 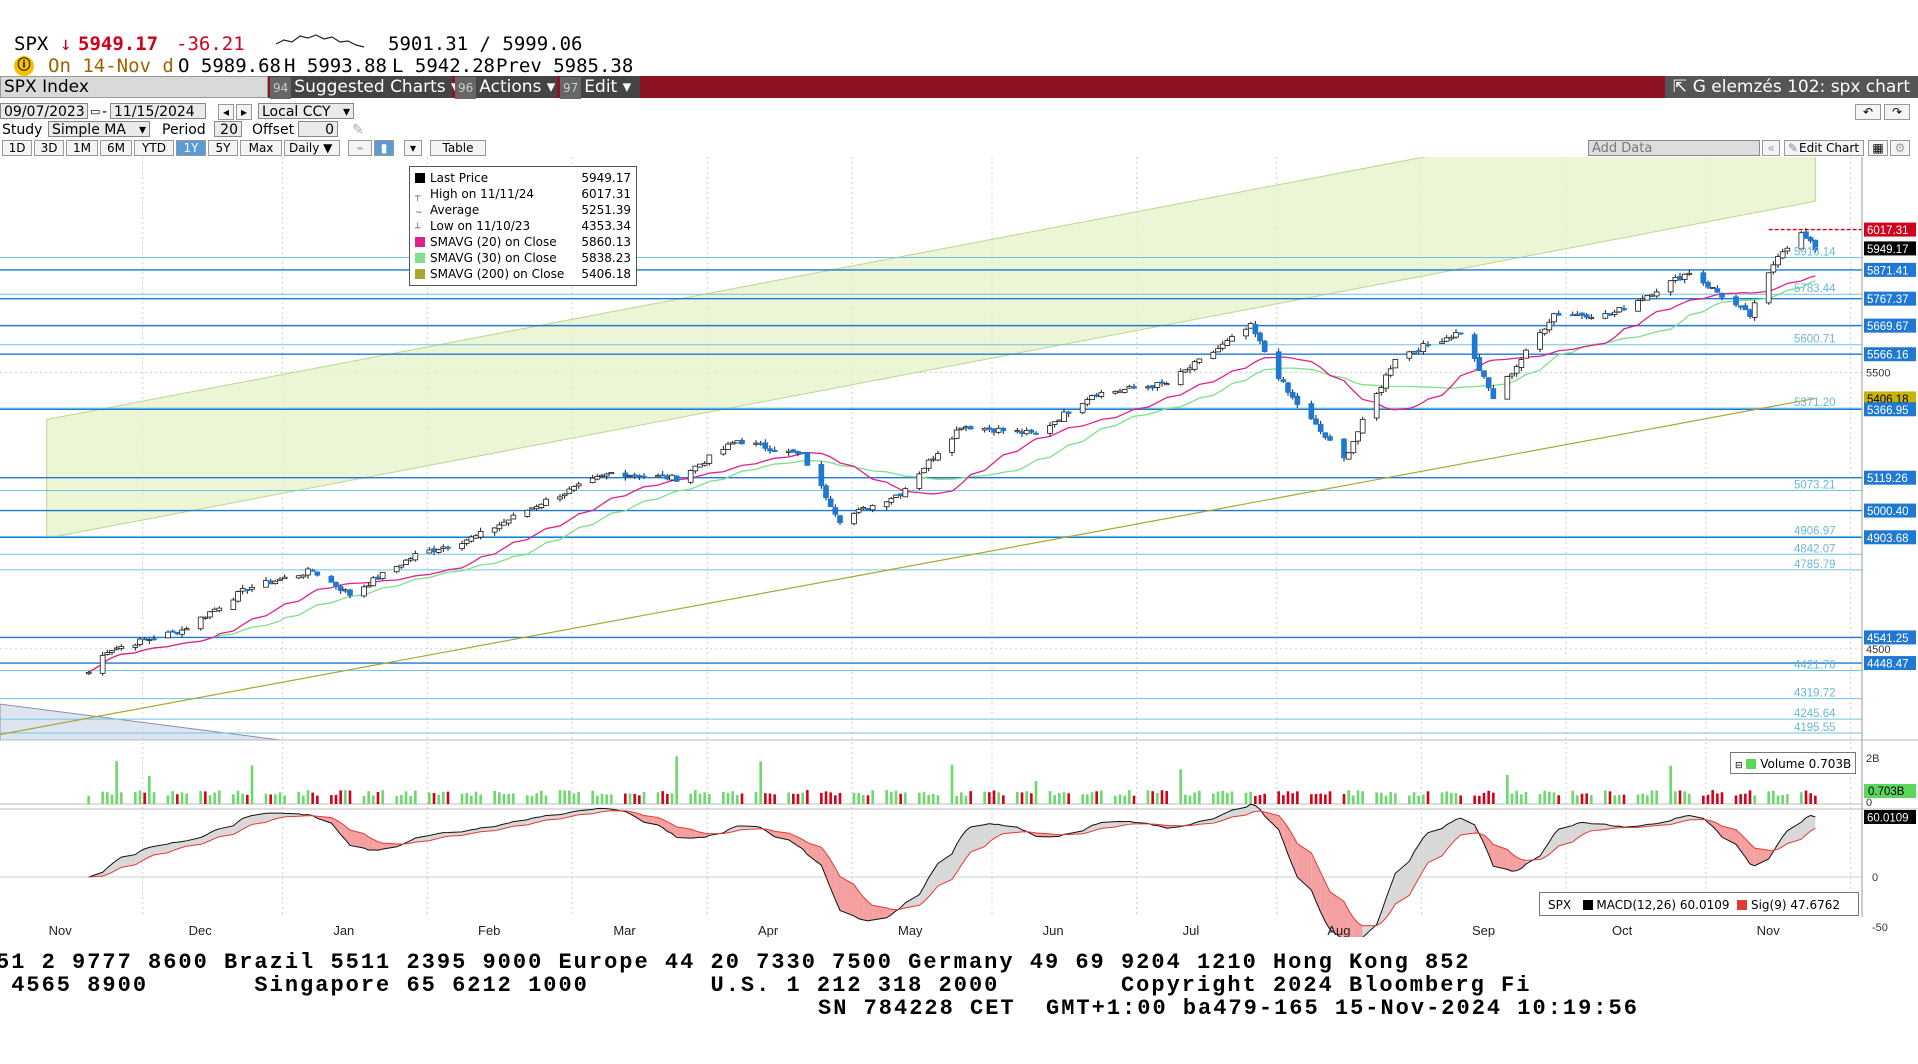 What do you see at coordinates (1878, 148) in the screenshot?
I see `chart-settings-icon: ▦` at bounding box center [1878, 148].